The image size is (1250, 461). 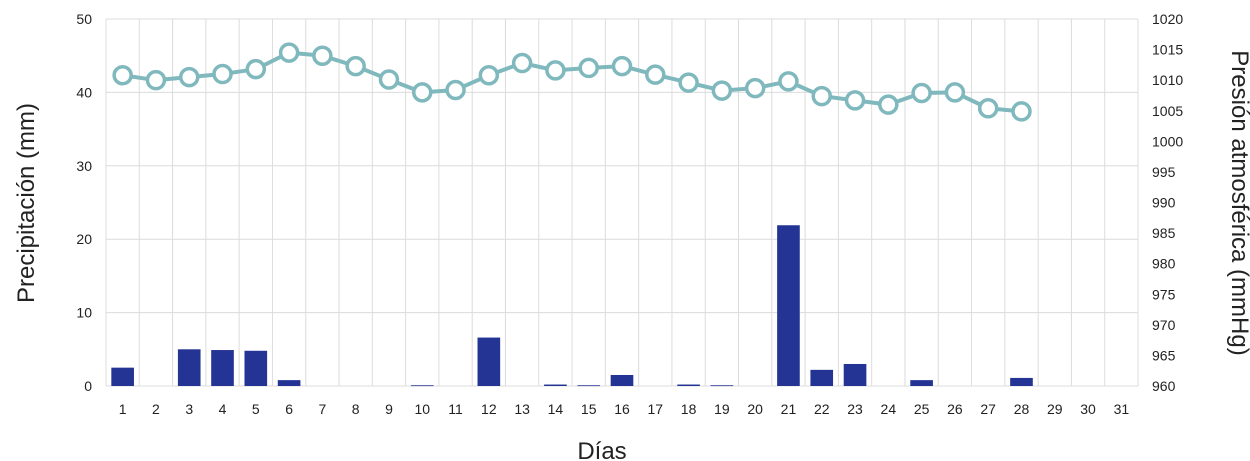 I want to click on y2-tick-label: 975, so click(x=1164, y=294).